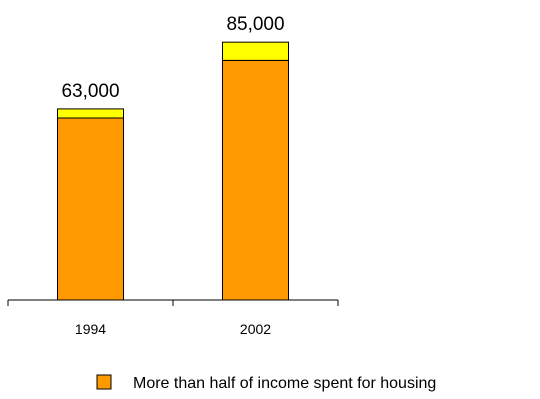 The image size is (540, 399). What do you see at coordinates (173, 329) in the screenshot?
I see `x-axis-tick-labels: 1994 2002` at bounding box center [173, 329].